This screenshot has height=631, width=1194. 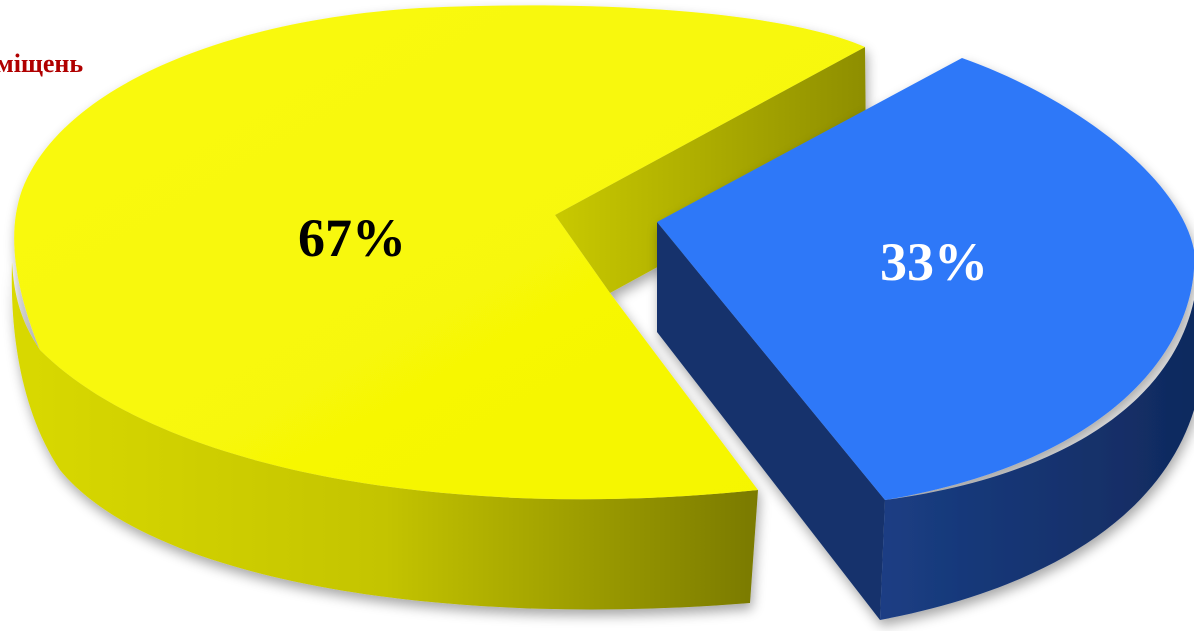 I want to click on data-label-yellow: 67%, so click(x=352, y=238).